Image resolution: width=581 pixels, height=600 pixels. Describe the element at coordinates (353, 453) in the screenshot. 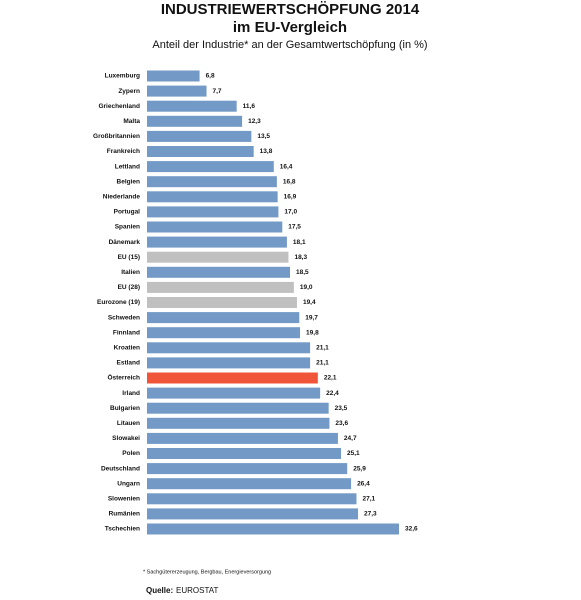

I see `value-label: 25,1` at that location.